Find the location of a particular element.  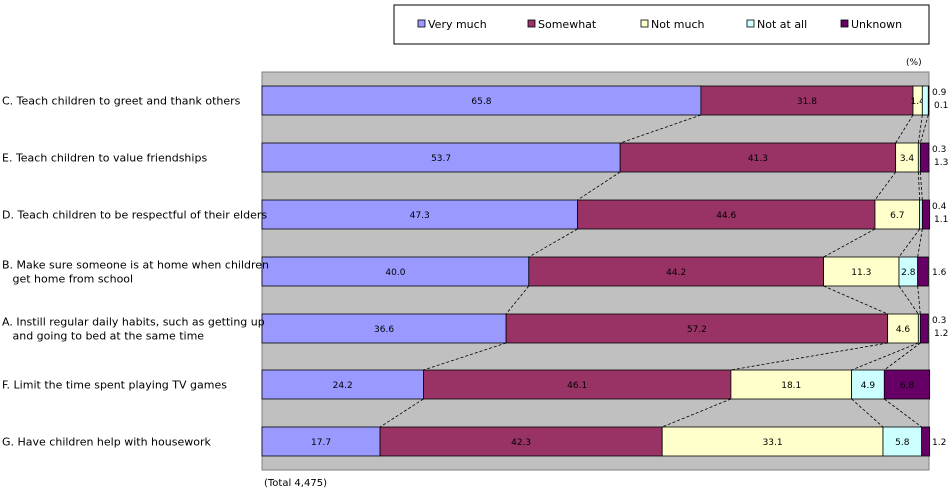

total-note: (Total 4,475) is located at coordinates (295, 483).